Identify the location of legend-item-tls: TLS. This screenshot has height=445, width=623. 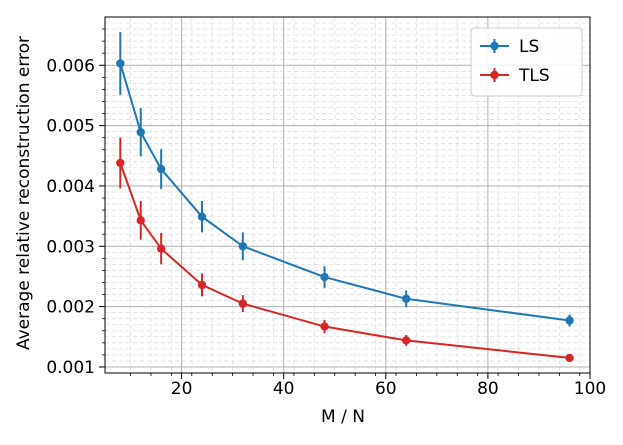
(515, 76).